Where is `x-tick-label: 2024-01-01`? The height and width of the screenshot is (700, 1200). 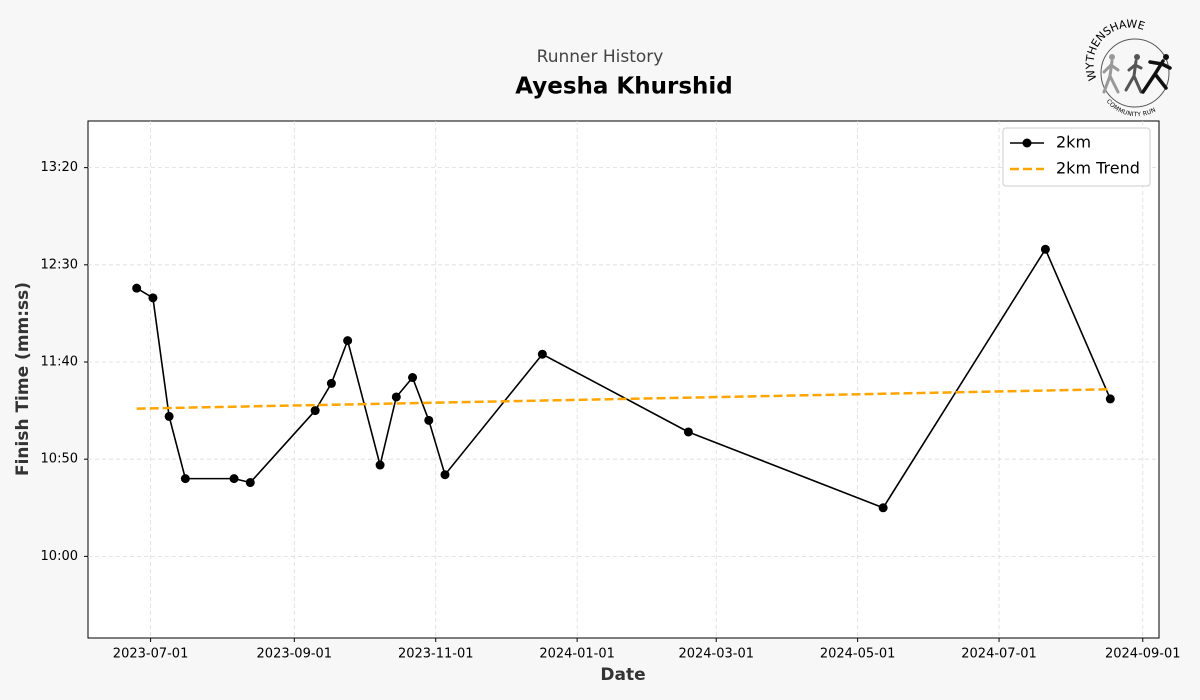
x-tick-label: 2024-01-01 is located at coordinates (577, 654).